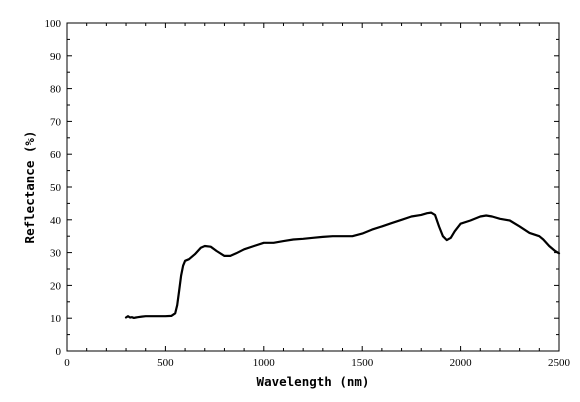 The image size is (580, 402). What do you see at coordinates (461, 363) in the screenshot?
I see `x-tick-label: 2000` at bounding box center [461, 363].